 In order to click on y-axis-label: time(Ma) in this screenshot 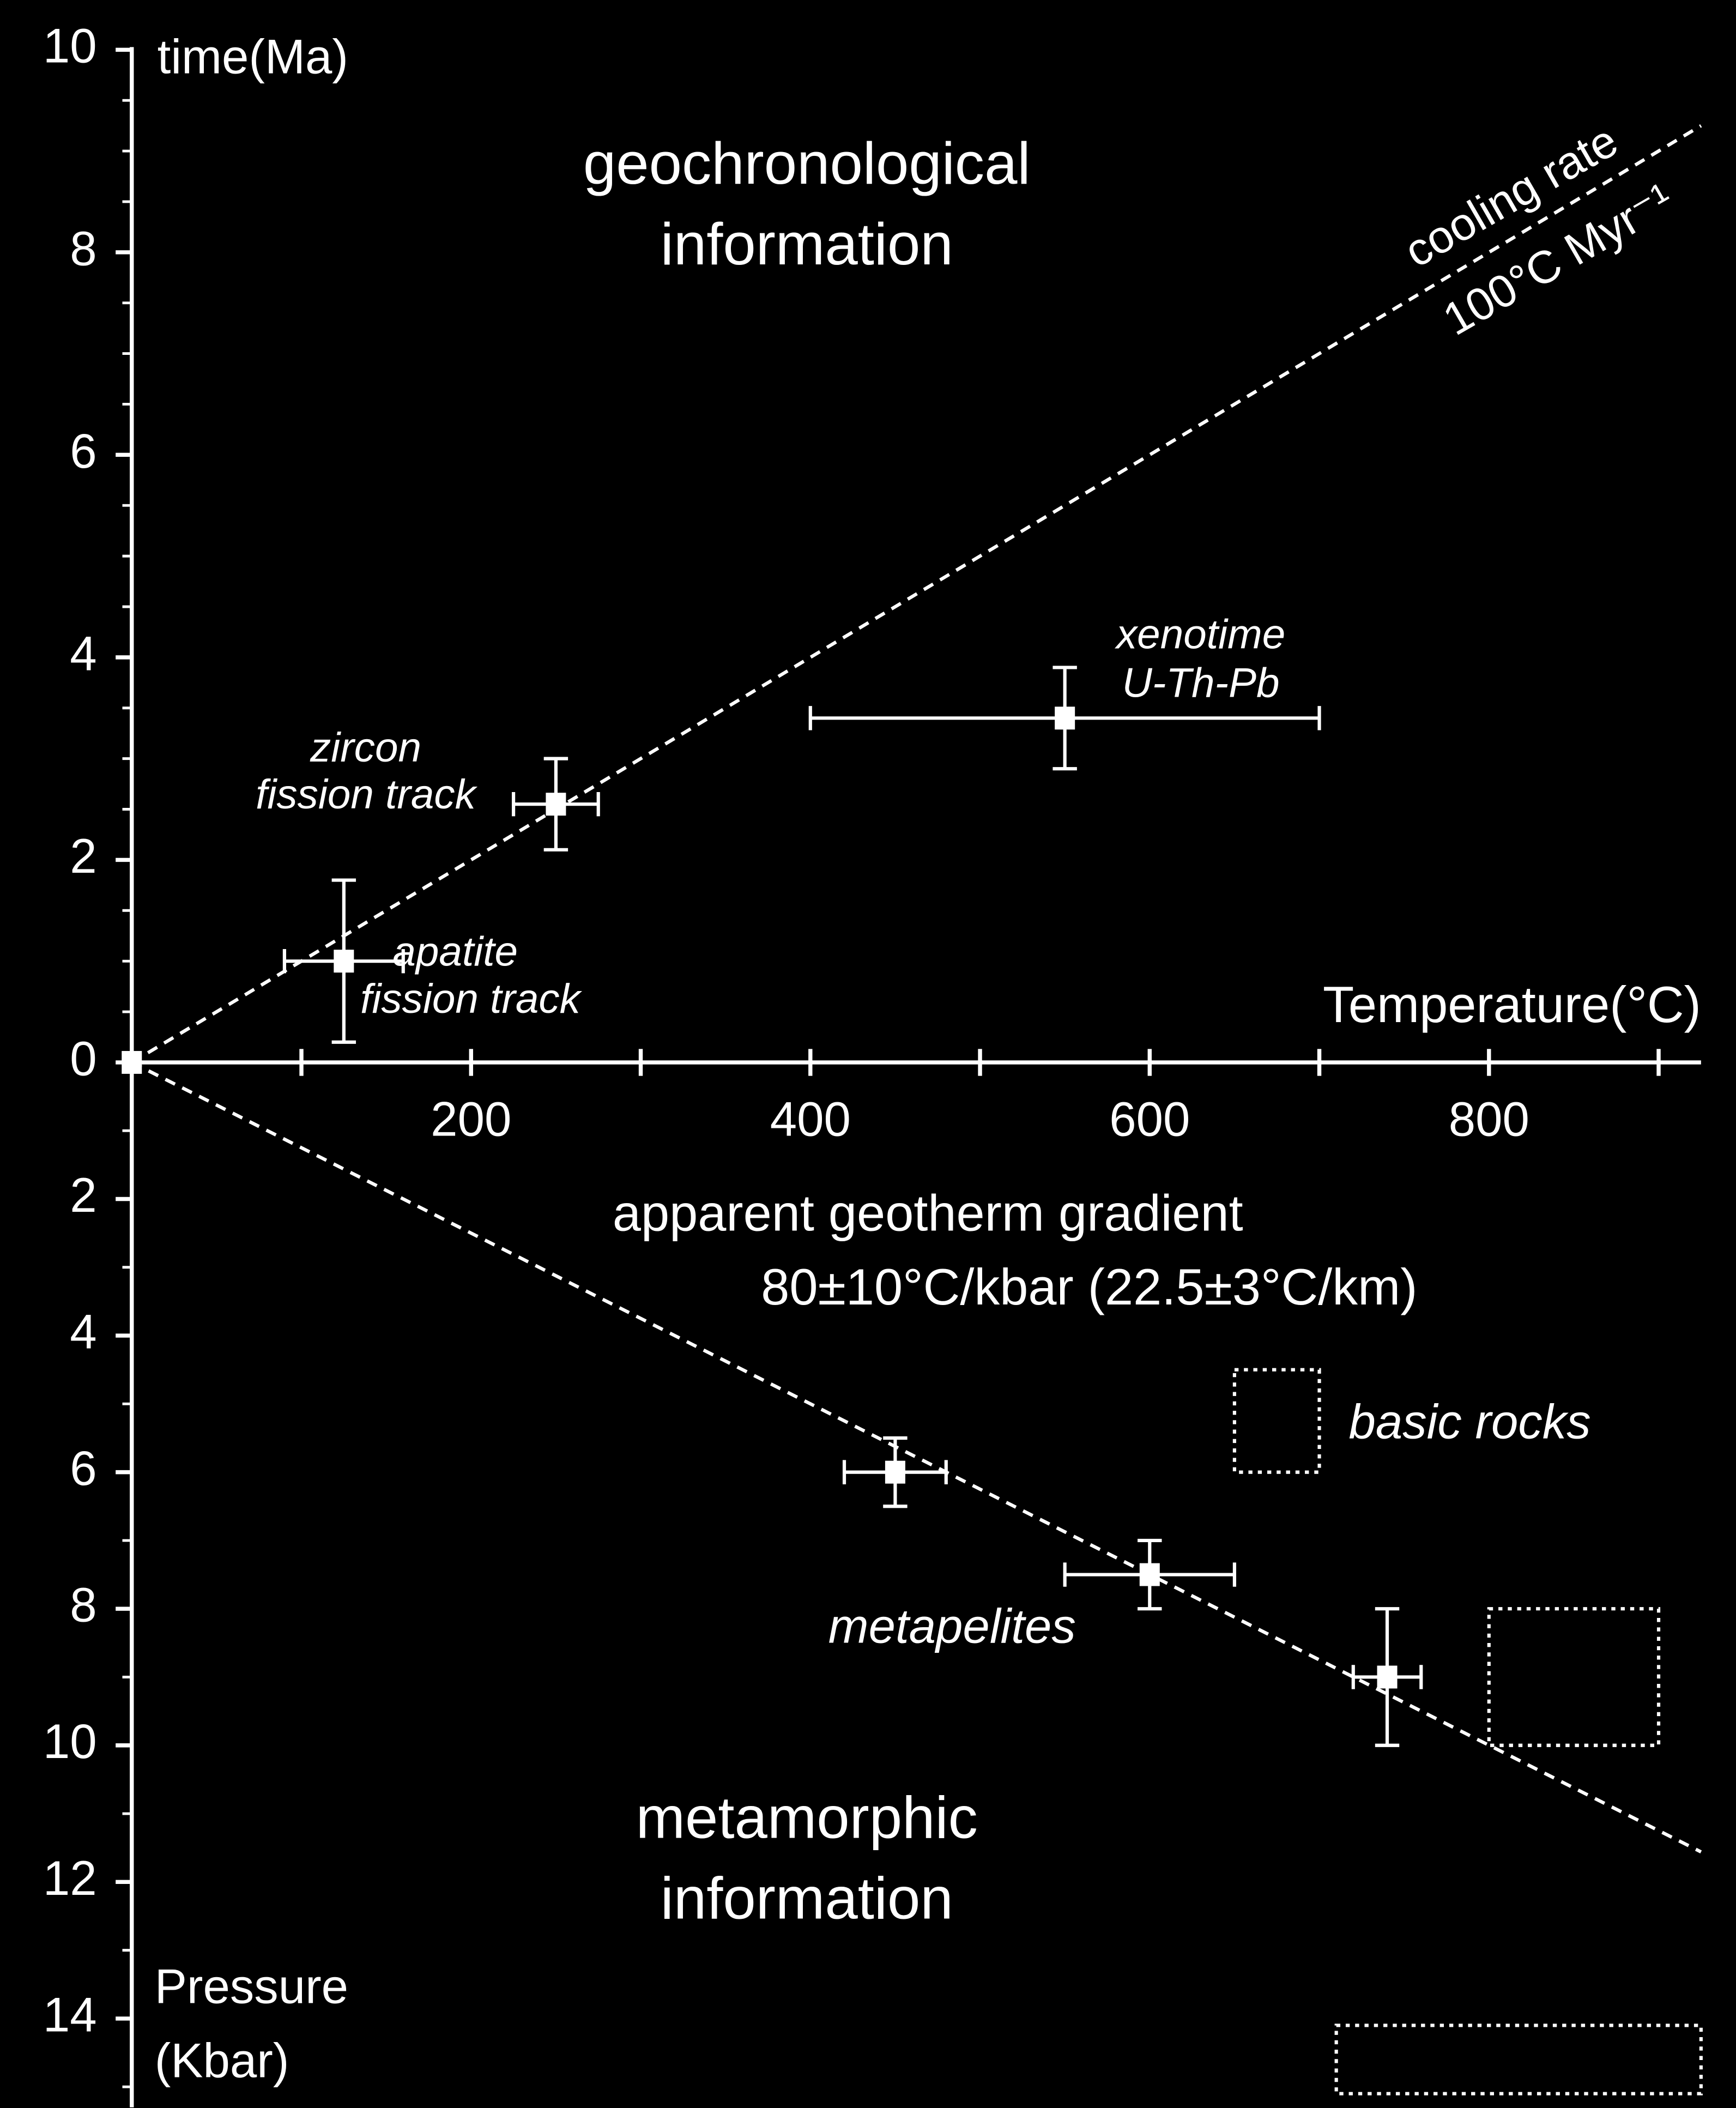, I will do `click(253, 56)`.